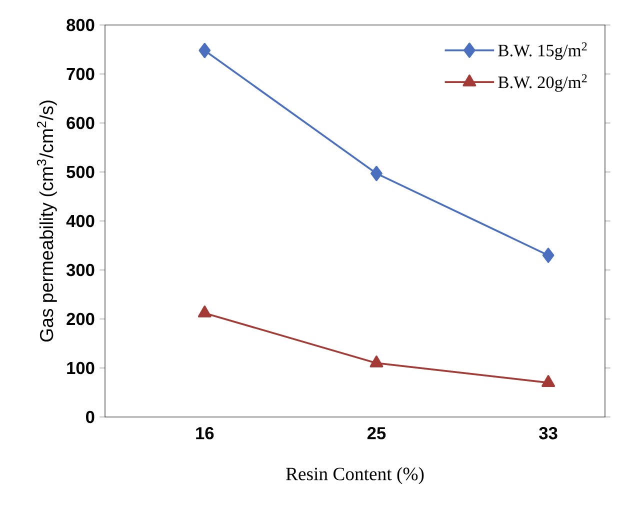 The height and width of the screenshot is (510, 619). I want to click on x-axis-title: Resin Content (%), so click(355, 475).